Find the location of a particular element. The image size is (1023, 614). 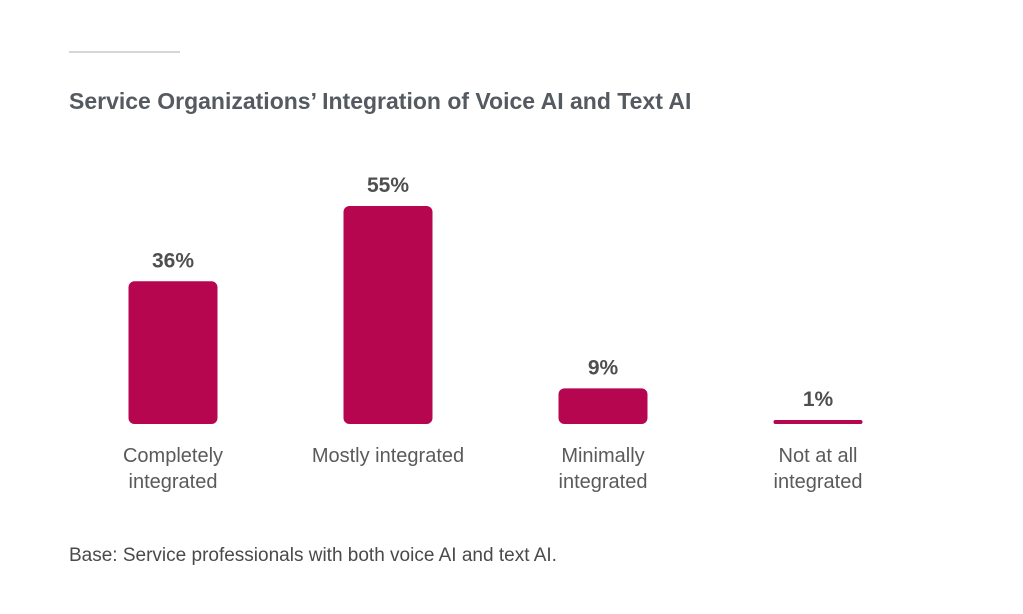

title-rule is located at coordinates (124, 52).